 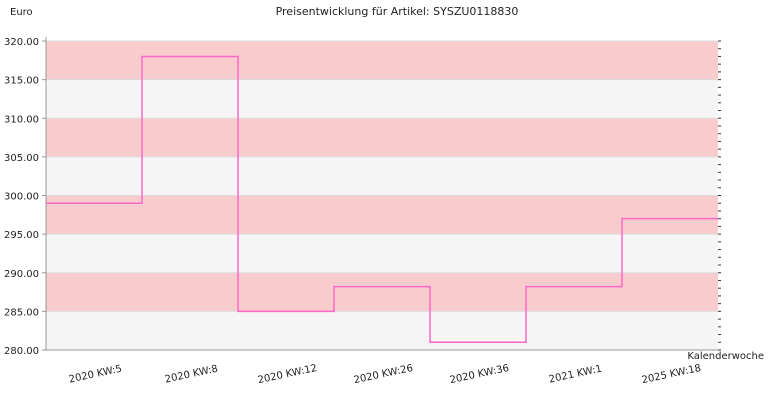 What do you see at coordinates (21, 158) in the screenshot?
I see `y-tick-label: 305.00` at bounding box center [21, 158].